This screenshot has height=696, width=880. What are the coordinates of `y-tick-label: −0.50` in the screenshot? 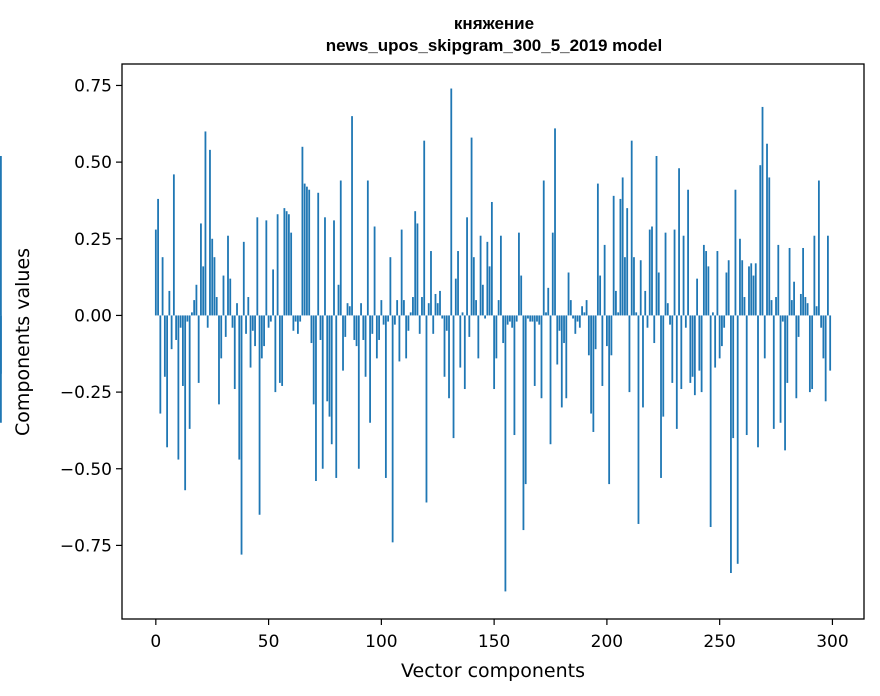 It's located at (86, 470).